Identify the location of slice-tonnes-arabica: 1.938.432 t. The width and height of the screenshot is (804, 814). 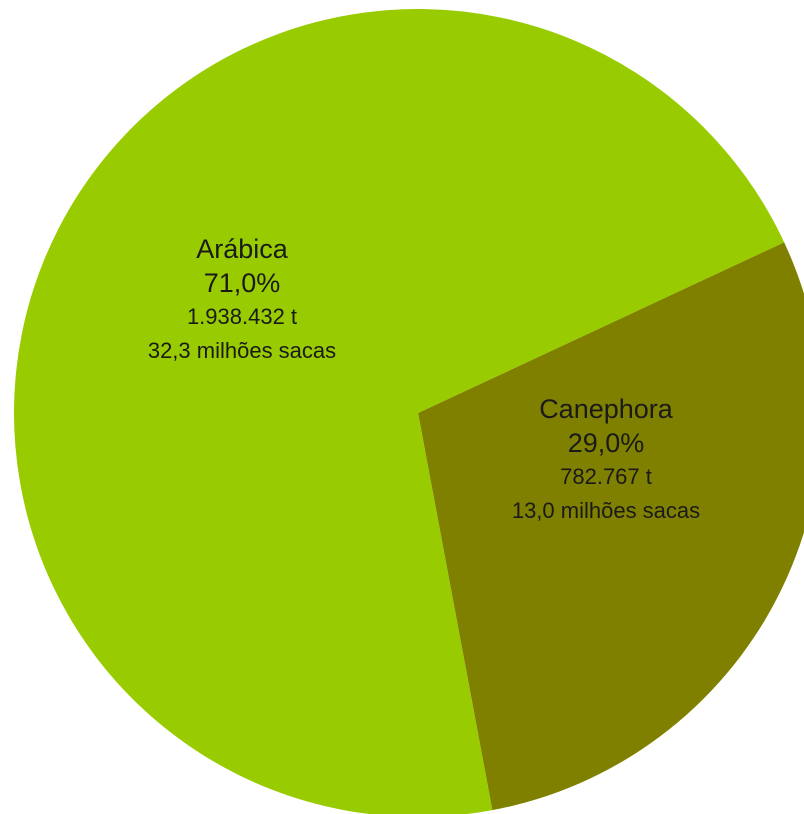
(242, 316).